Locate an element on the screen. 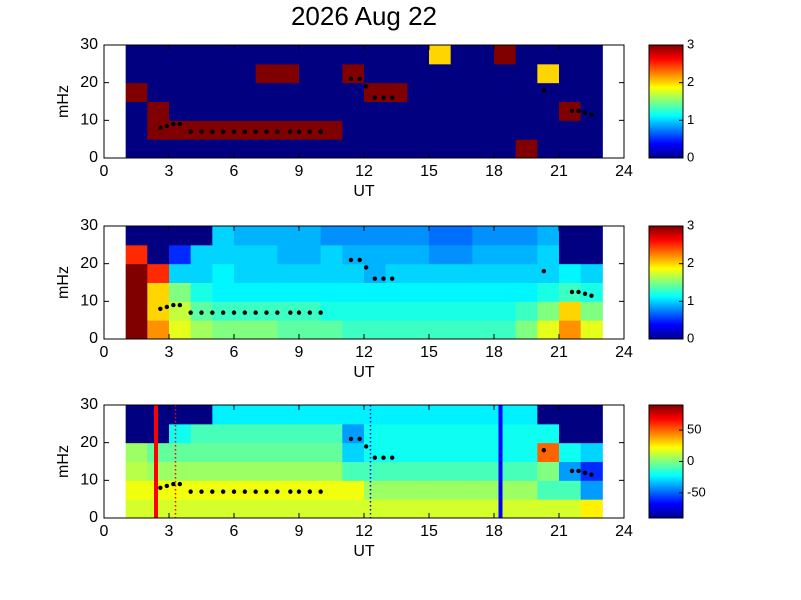 The width and height of the screenshot is (801, 600). y-tick-label: 0 is located at coordinates (93, 517).